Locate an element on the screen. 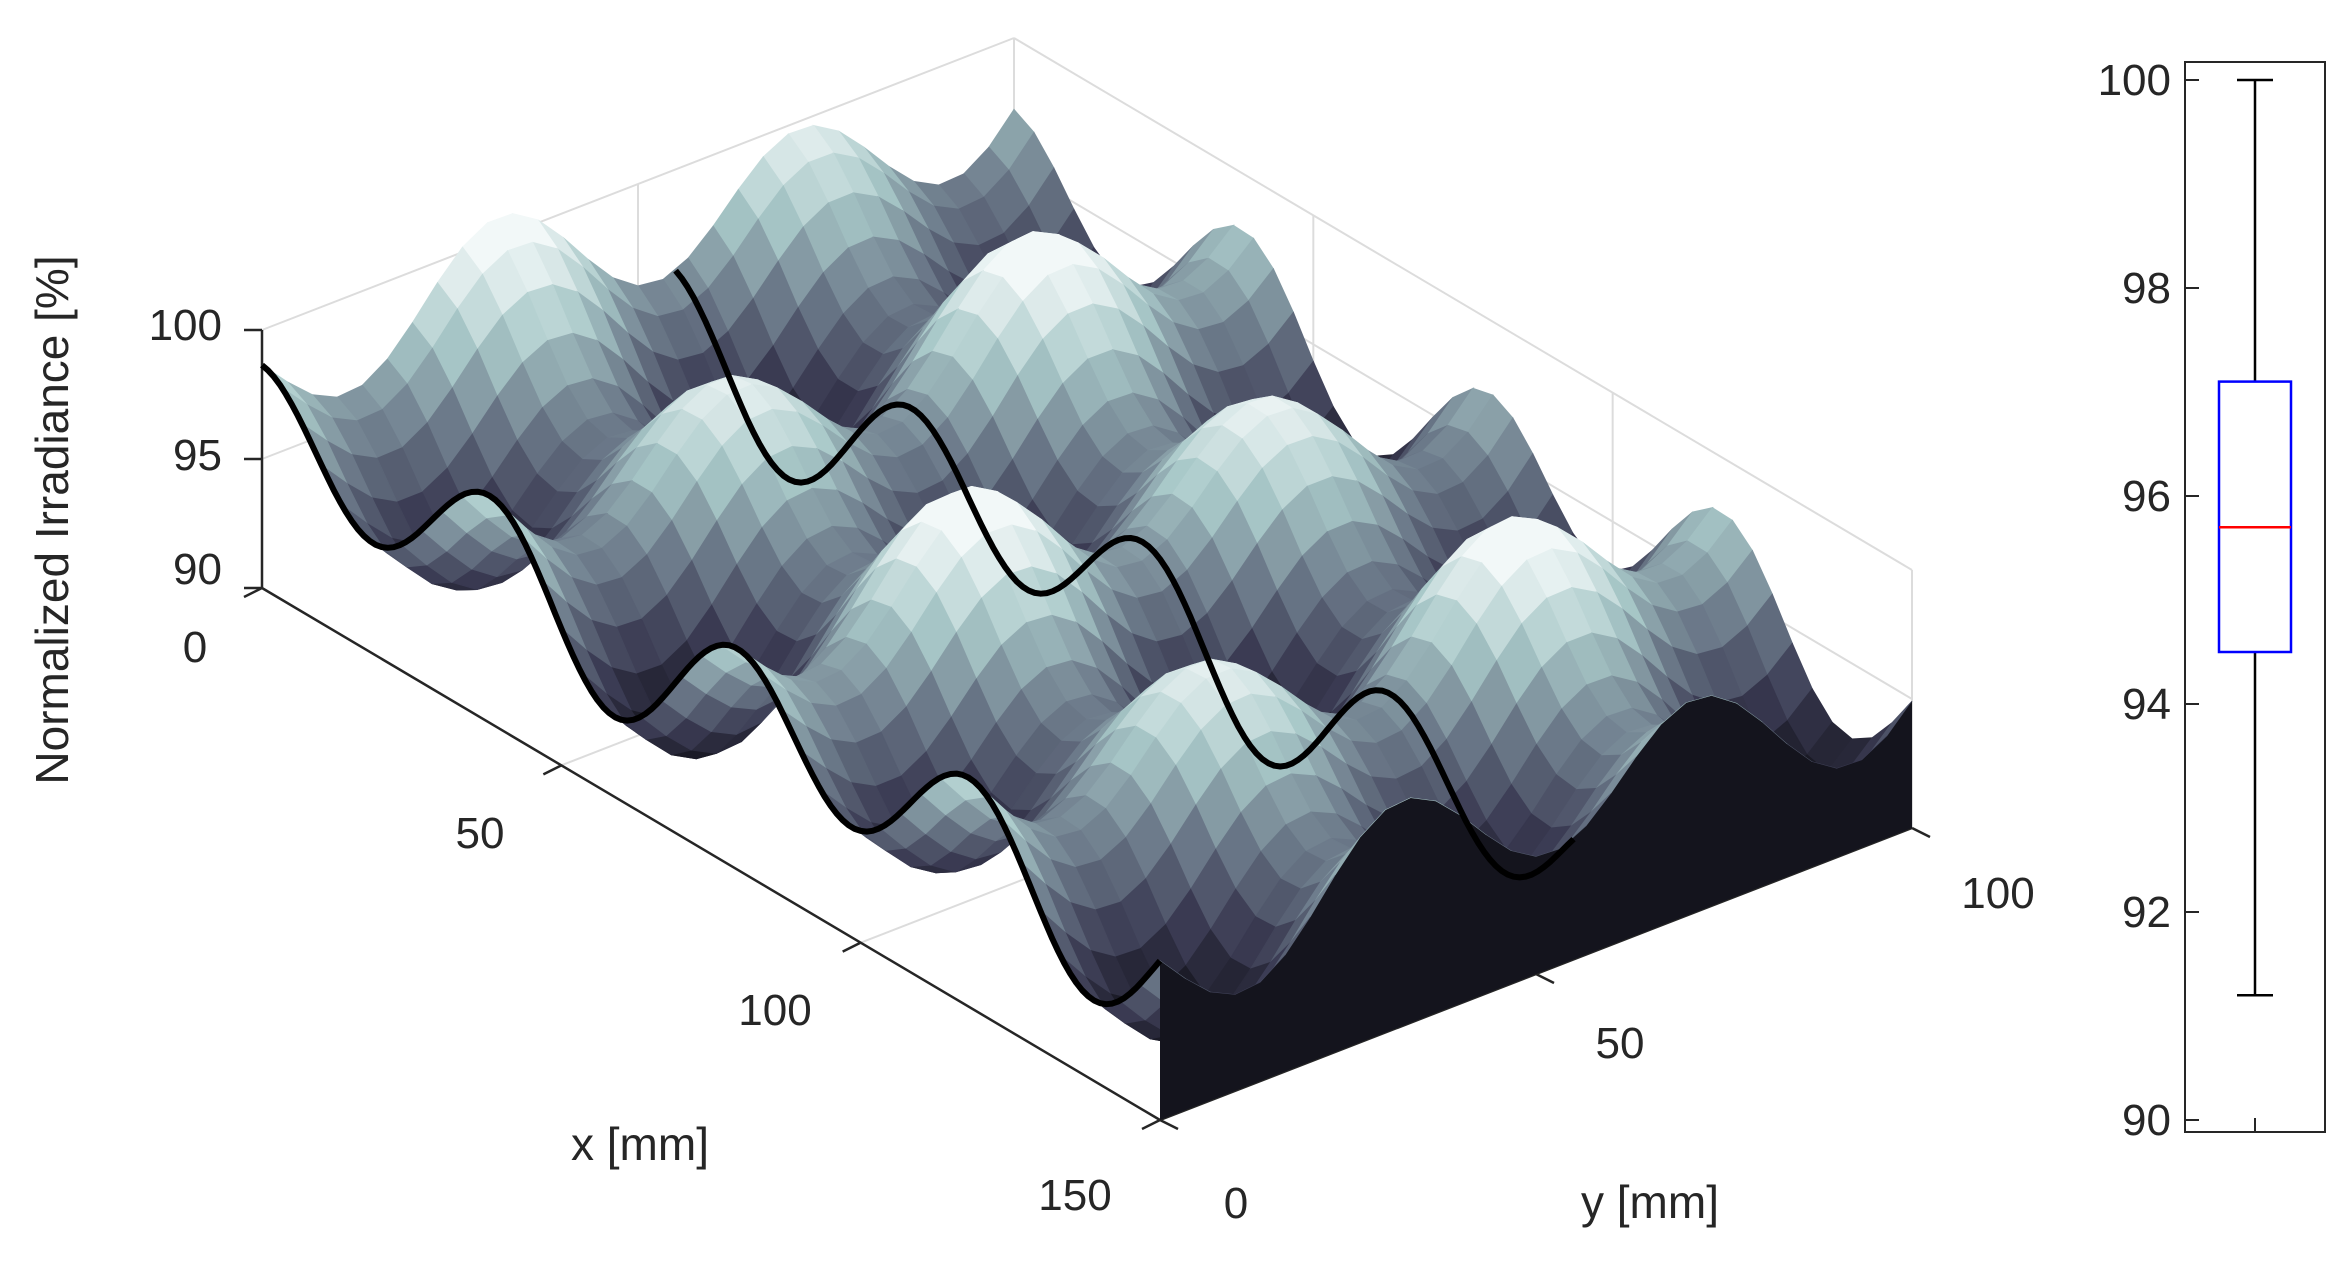  x-axis-label: x [mm] is located at coordinates (640, 1144).